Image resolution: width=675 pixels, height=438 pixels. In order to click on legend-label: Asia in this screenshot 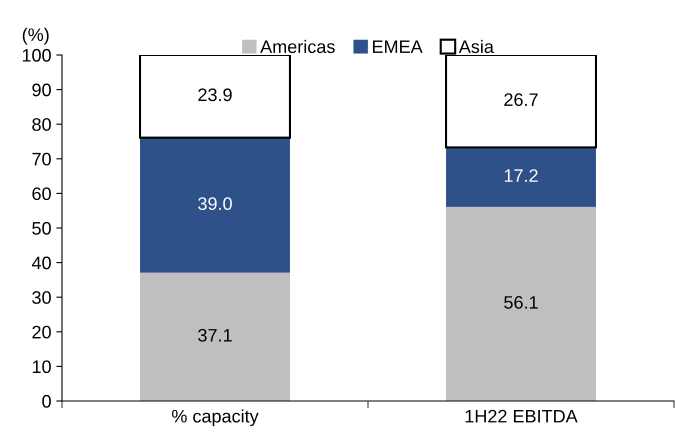, I will do `click(476, 47)`.